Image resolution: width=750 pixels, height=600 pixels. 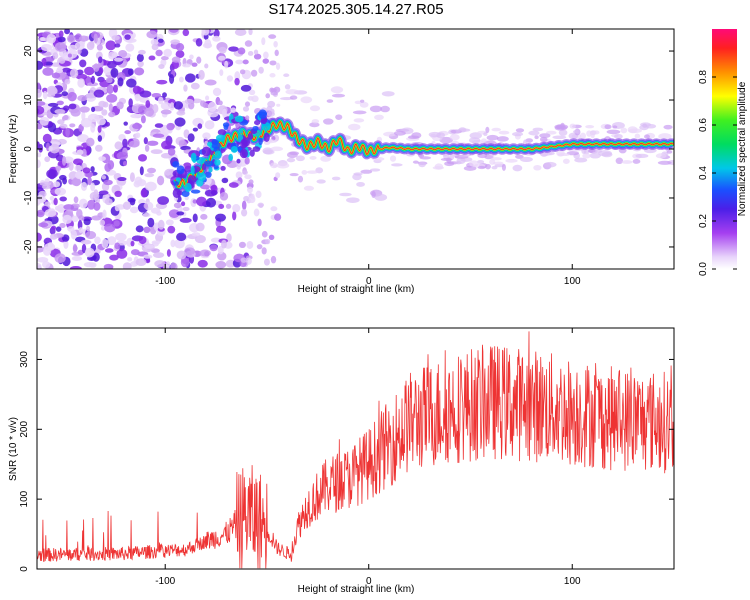 What do you see at coordinates (369, 581) in the screenshot?
I see `snr-x-tick-label: 0` at bounding box center [369, 581].